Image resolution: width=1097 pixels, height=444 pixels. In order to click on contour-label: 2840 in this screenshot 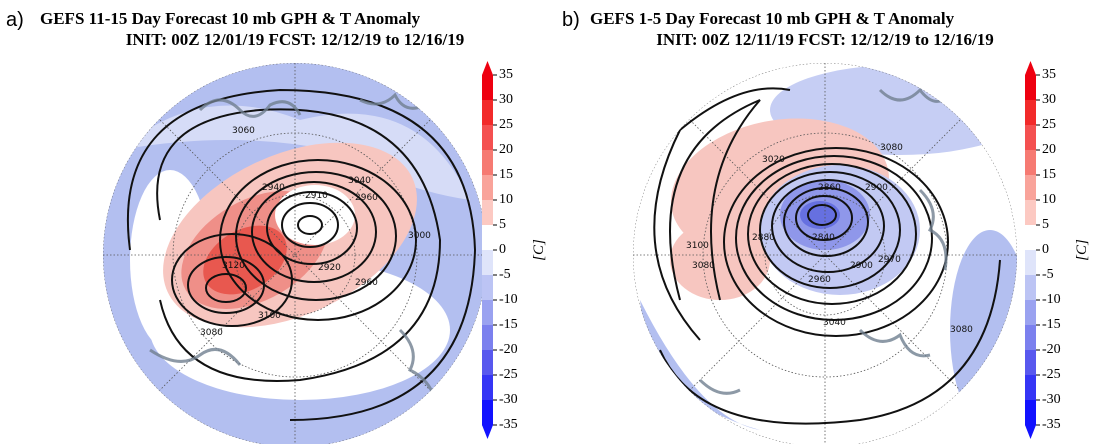, I will do `click(823, 238)`.